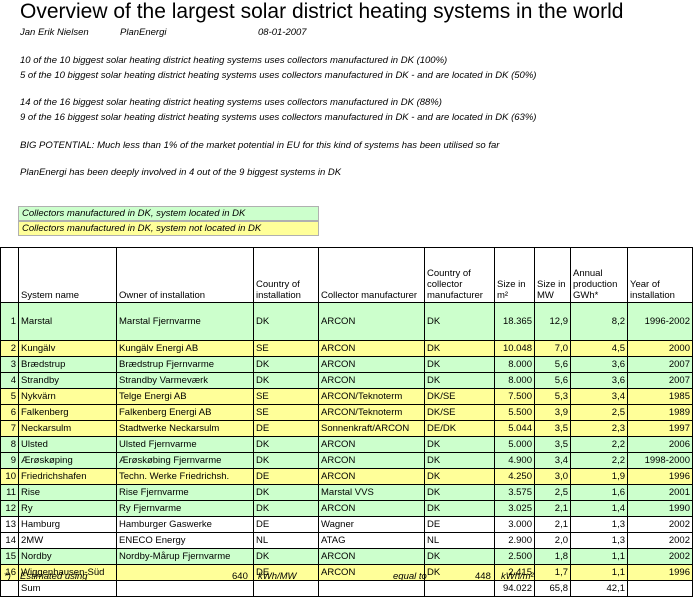 The height and width of the screenshot is (597, 694). What do you see at coordinates (371, 275) in the screenshot?
I see `header-collector-manufacturer: Collector manufacturer` at bounding box center [371, 275].